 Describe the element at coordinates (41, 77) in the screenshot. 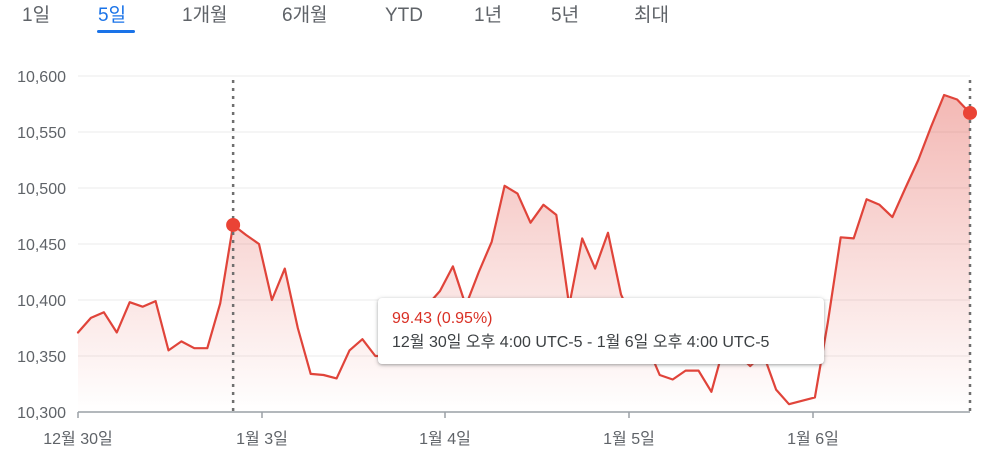

I see `y-tick-label: 10,600` at that location.